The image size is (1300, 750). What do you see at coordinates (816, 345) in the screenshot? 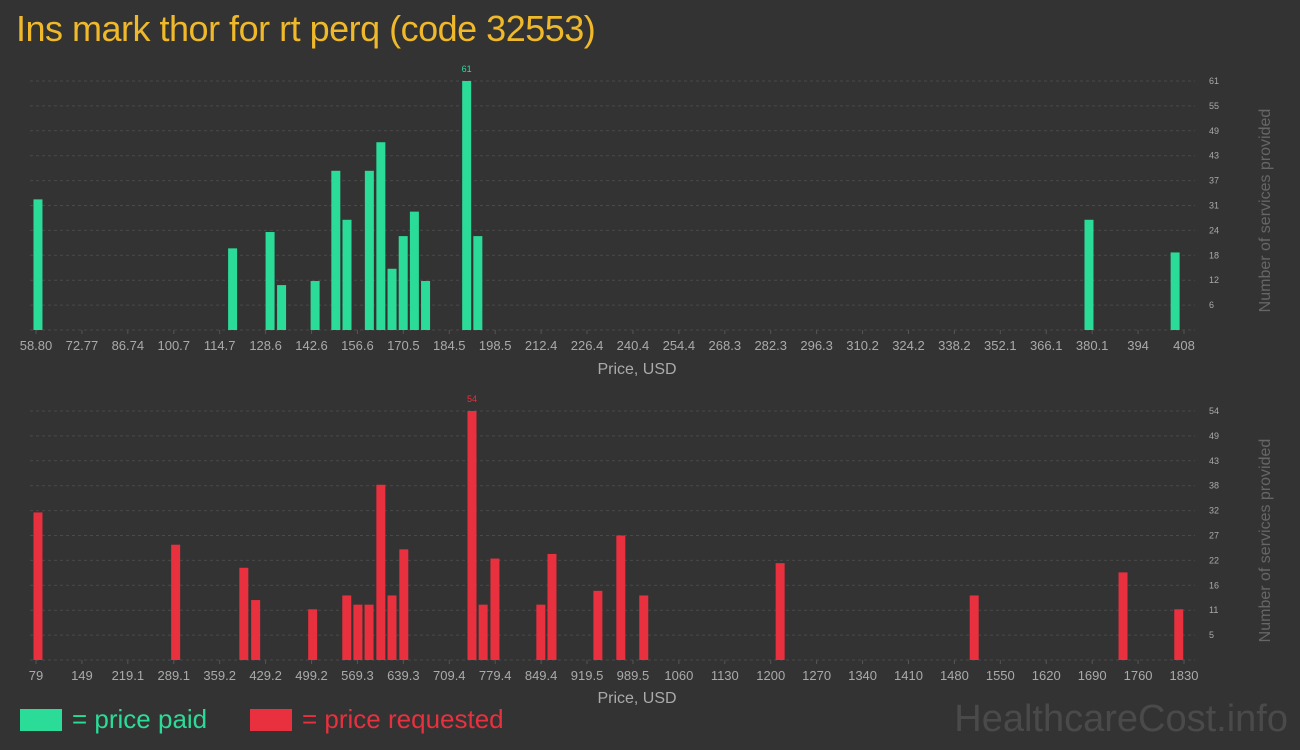
I see `paid-x-tick-label: 296.3` at bounding box center [816, 345].